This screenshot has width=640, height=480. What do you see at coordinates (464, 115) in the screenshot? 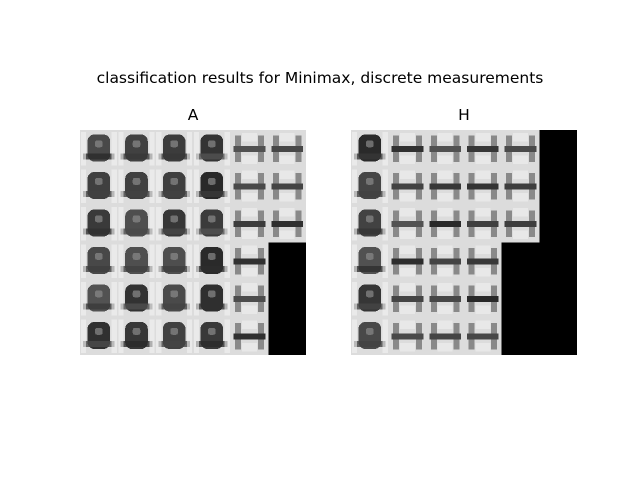
I see `panel-title-h: H` at bounding box center [464, 115].